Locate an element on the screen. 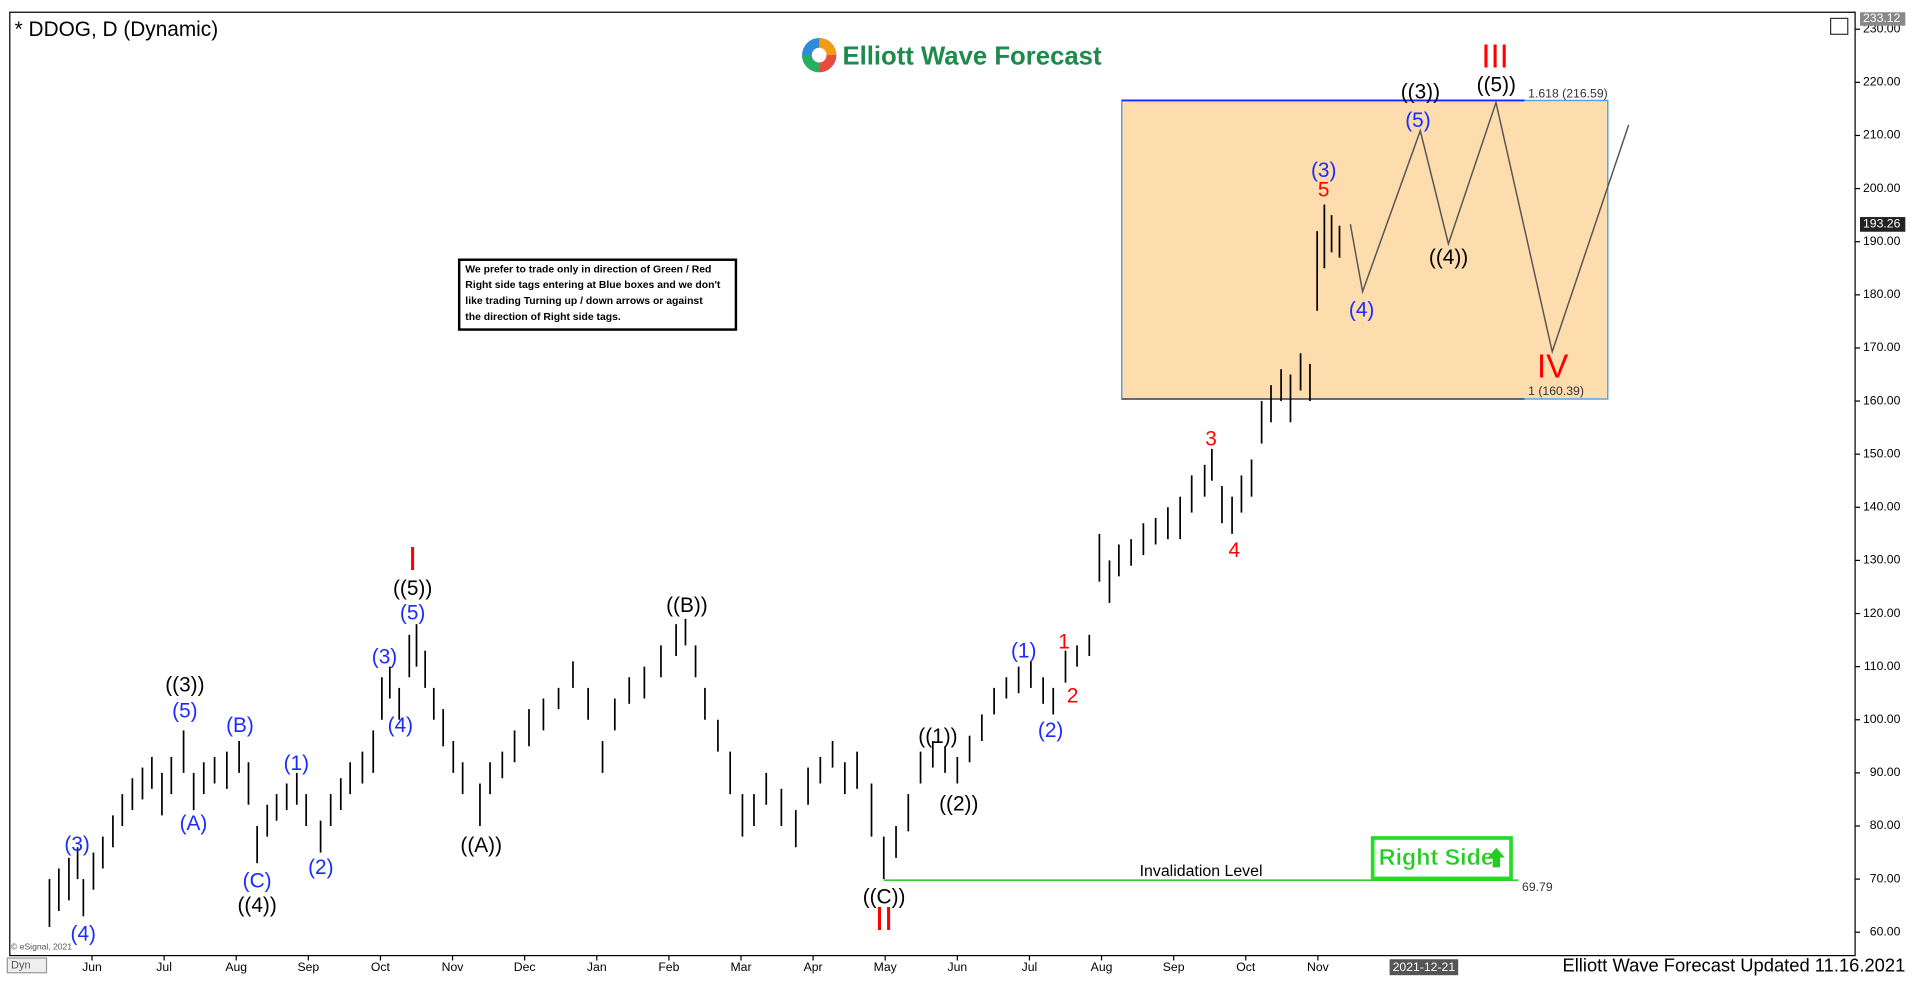  mode-button is located at coordinates (27, 965).